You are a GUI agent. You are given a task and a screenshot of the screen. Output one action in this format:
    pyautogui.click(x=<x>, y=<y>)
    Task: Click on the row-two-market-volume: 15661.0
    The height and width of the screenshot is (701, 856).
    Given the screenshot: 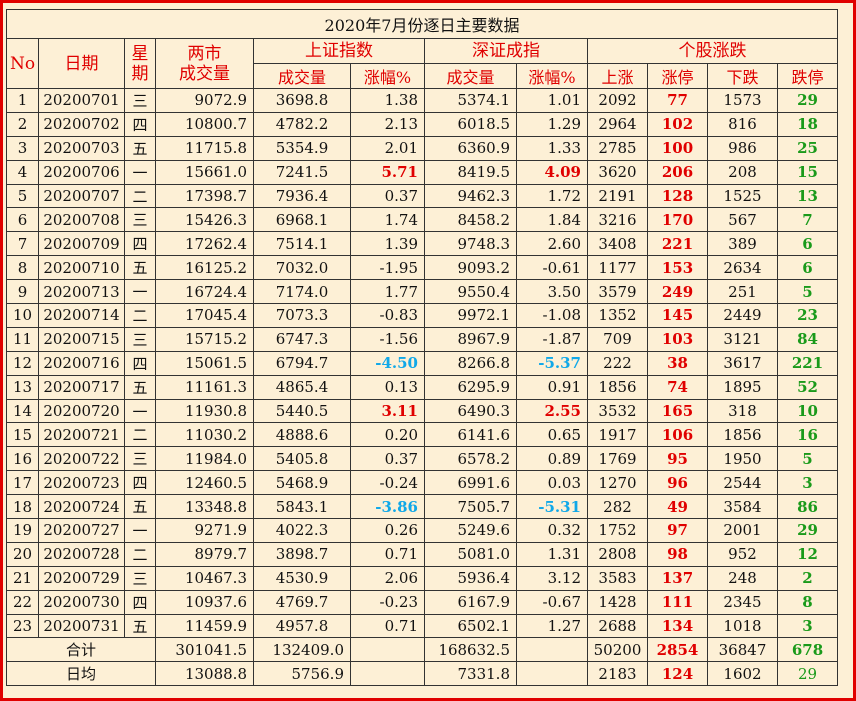 What is the action you would take?
    pyautogui.click(x=204, y=172)
    